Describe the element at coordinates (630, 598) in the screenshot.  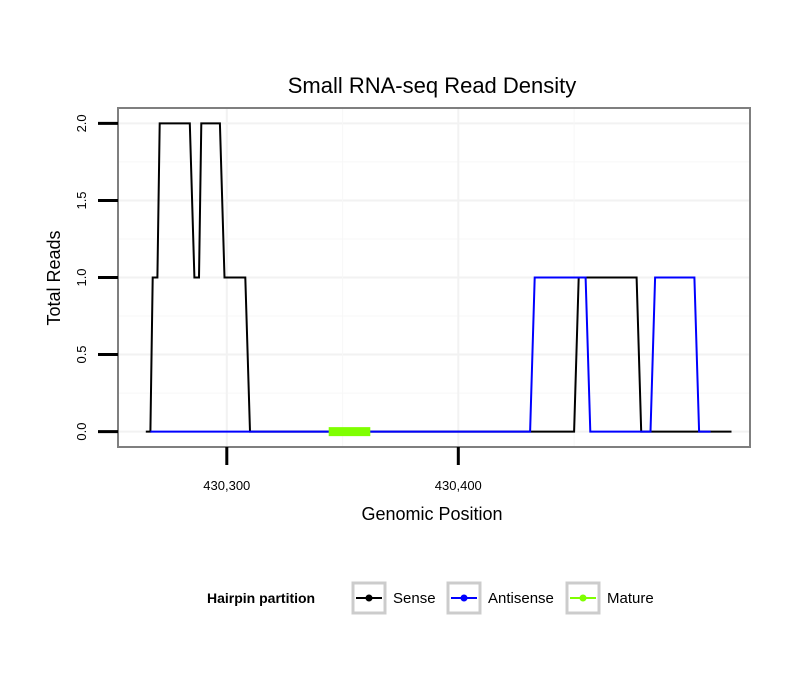
I see `legend-label-mature: Mature` at that location.